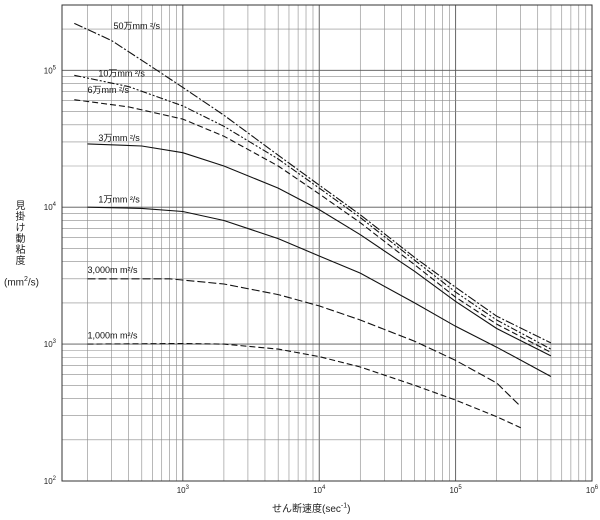 The image size is (600, 520). I want to click on series-label-4: 3万mm ²/s, so click(119, 138).